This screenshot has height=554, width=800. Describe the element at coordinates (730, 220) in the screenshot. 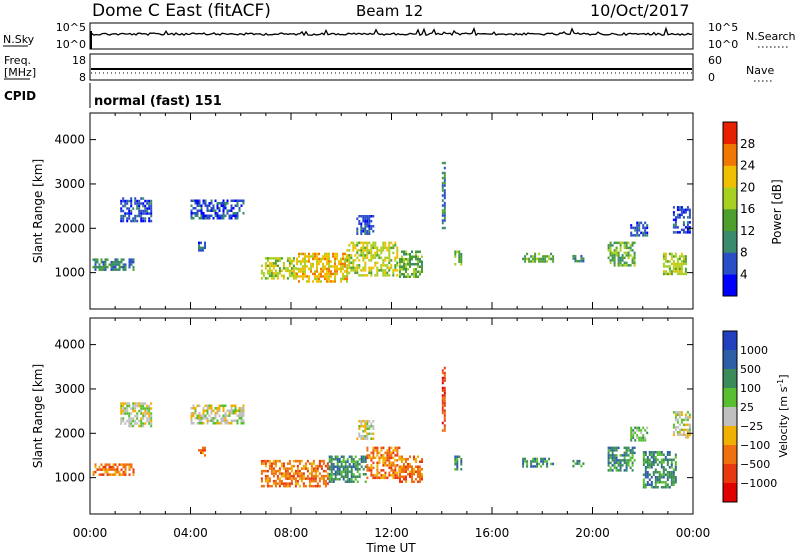

I see `power-colorbar-segment` at that location.